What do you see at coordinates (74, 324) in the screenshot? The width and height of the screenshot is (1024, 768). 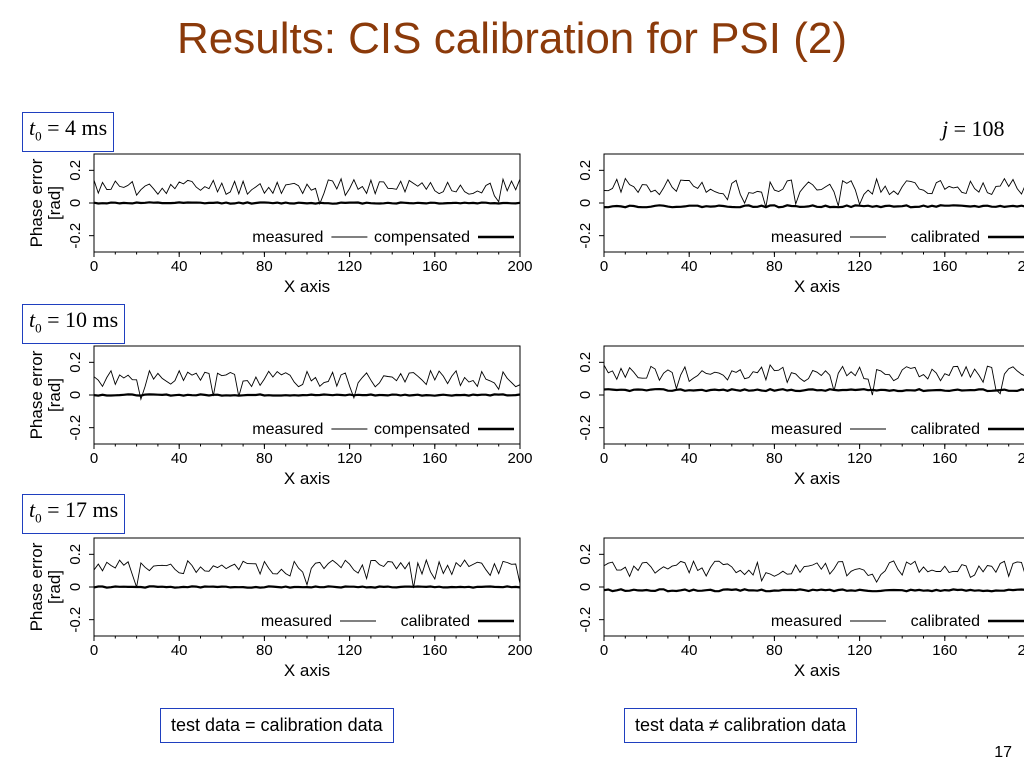 I see `t0-label-row-2: t0 = 10 ms` at bounding box center [74, 324].